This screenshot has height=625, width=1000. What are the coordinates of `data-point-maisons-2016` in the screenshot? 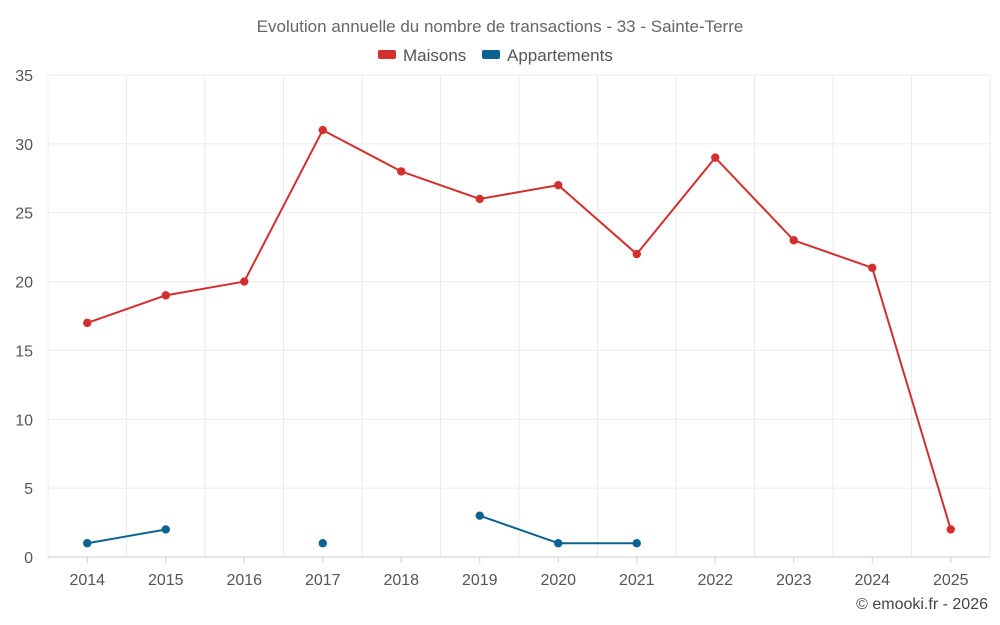 It's located at (244, 281).